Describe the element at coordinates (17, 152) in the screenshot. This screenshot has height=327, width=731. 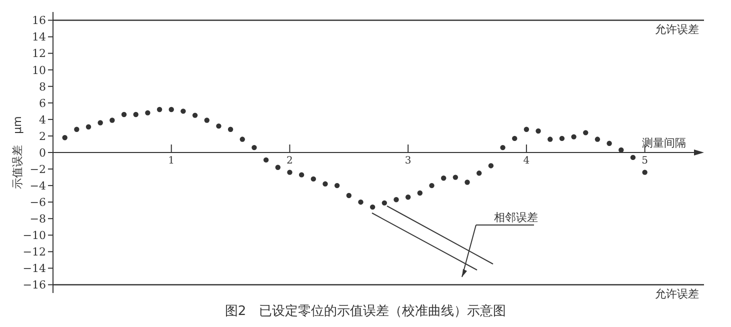
I see `y-axis-title: 示值误差 μm` at that location.